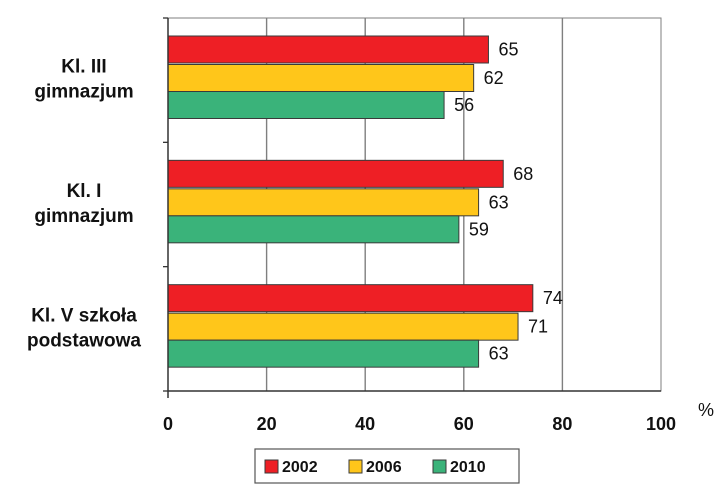 The height and width of the screenshot is (488, 723). Describe the element at coordinates (508, 50) in the screenshot. I see `data-label: 65` at that location.